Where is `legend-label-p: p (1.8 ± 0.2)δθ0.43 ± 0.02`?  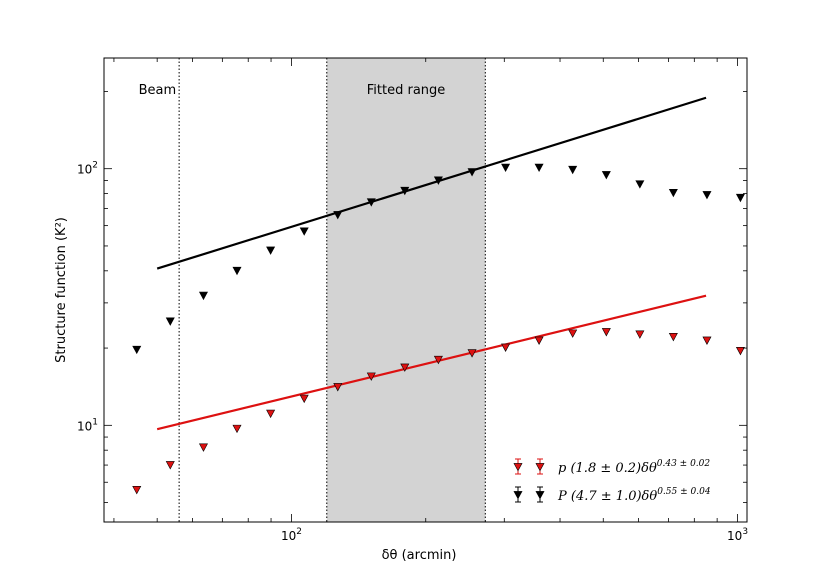
legend-label-p: p (1.8 ± 0.2)δθ0.43 ± 0.02 is located at coordinates (634, 467).